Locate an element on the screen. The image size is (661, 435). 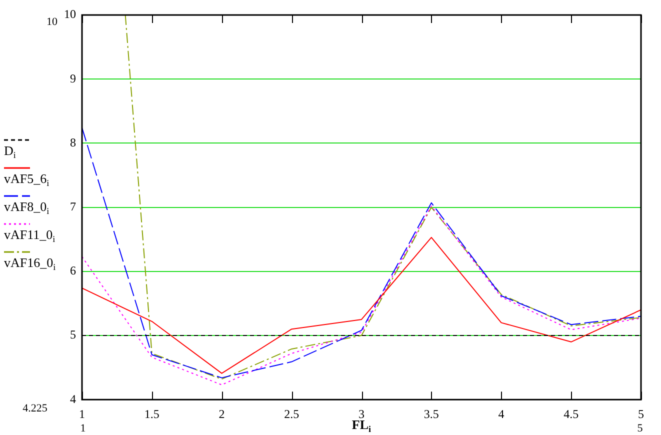
x-tick-label: 2 is located at coordinates (221, 413).